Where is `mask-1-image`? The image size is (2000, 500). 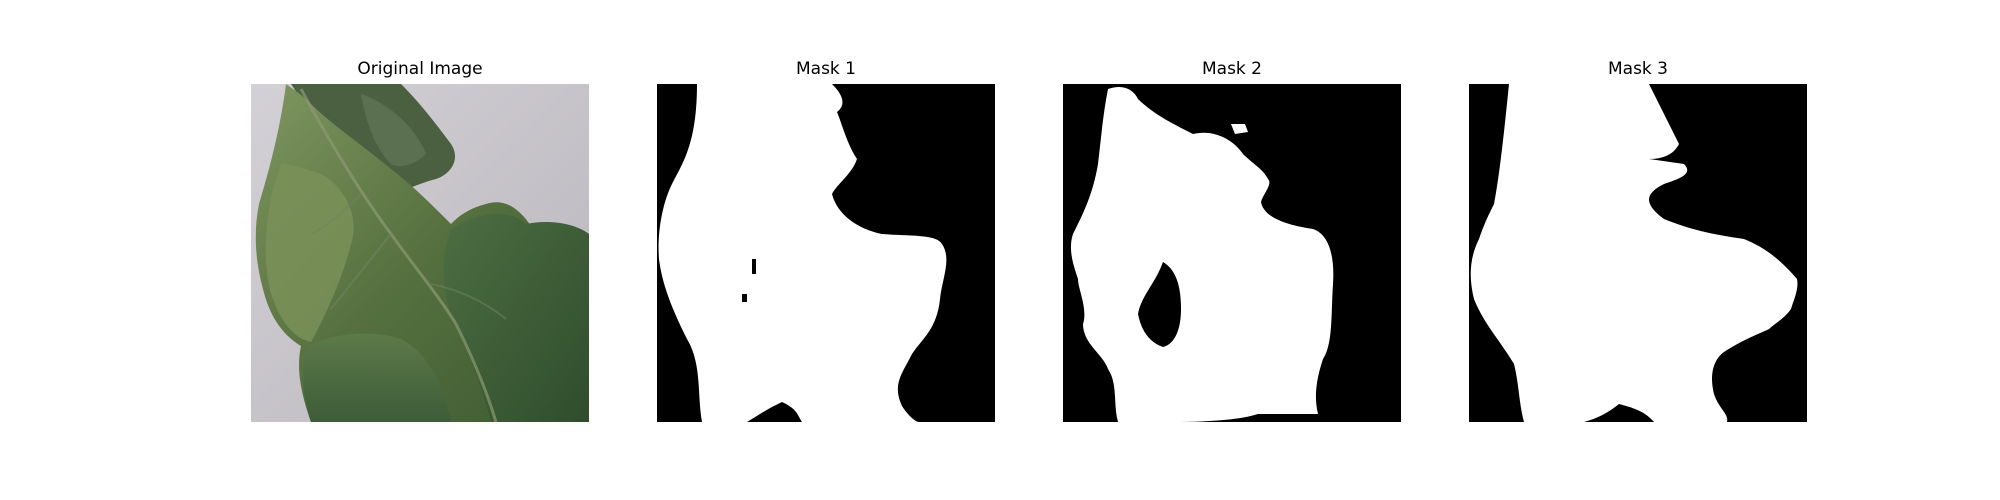
mask-1-image is located at coordinates (826, 253).